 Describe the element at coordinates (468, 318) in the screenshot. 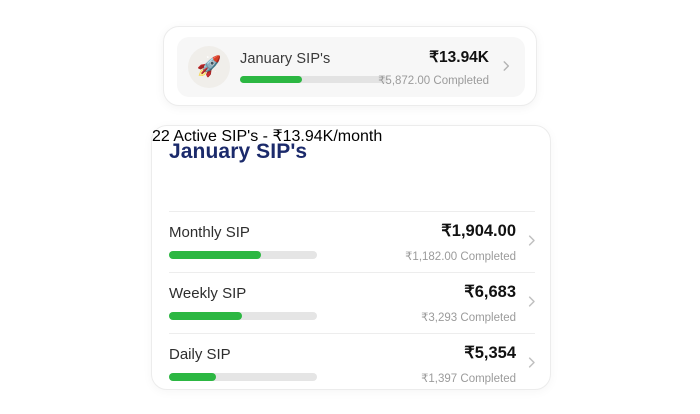

I see `sip-row-completed-text: ₹3,293 Completed` at that location.